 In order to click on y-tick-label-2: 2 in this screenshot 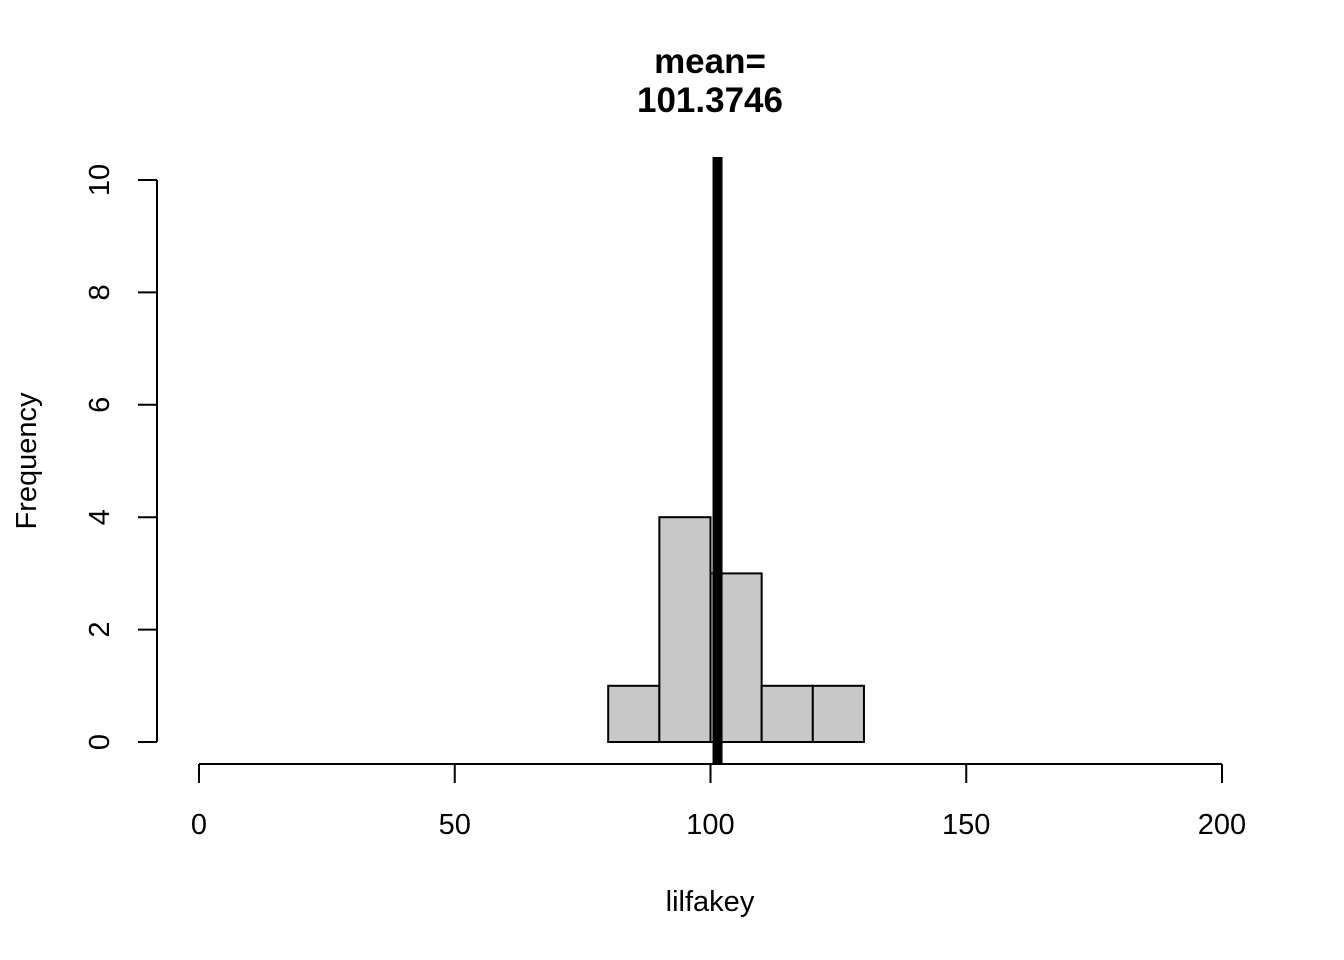, I will do `click(100, 630)`.